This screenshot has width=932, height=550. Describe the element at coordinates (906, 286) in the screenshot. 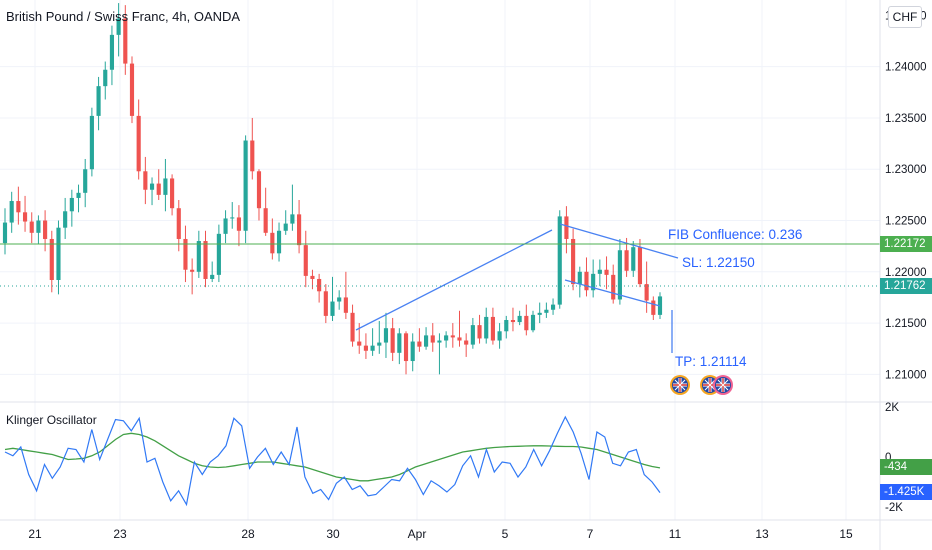

I see `last-price-label: 1.21762` at that location.